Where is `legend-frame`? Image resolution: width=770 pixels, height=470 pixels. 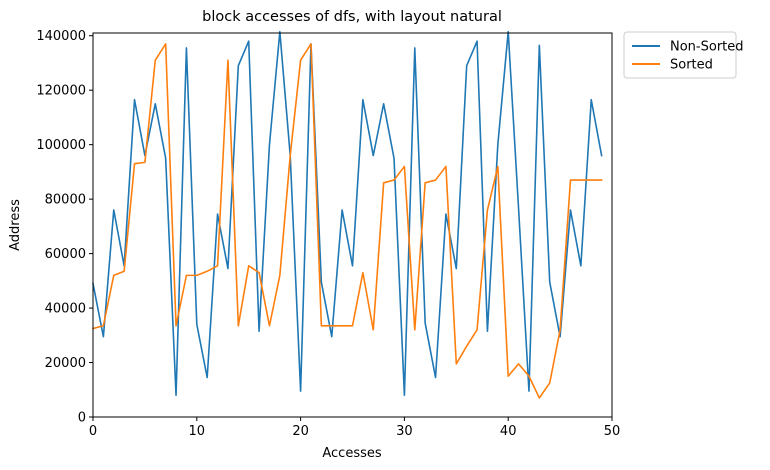 legend-frame is located at coordinates (680, 55).